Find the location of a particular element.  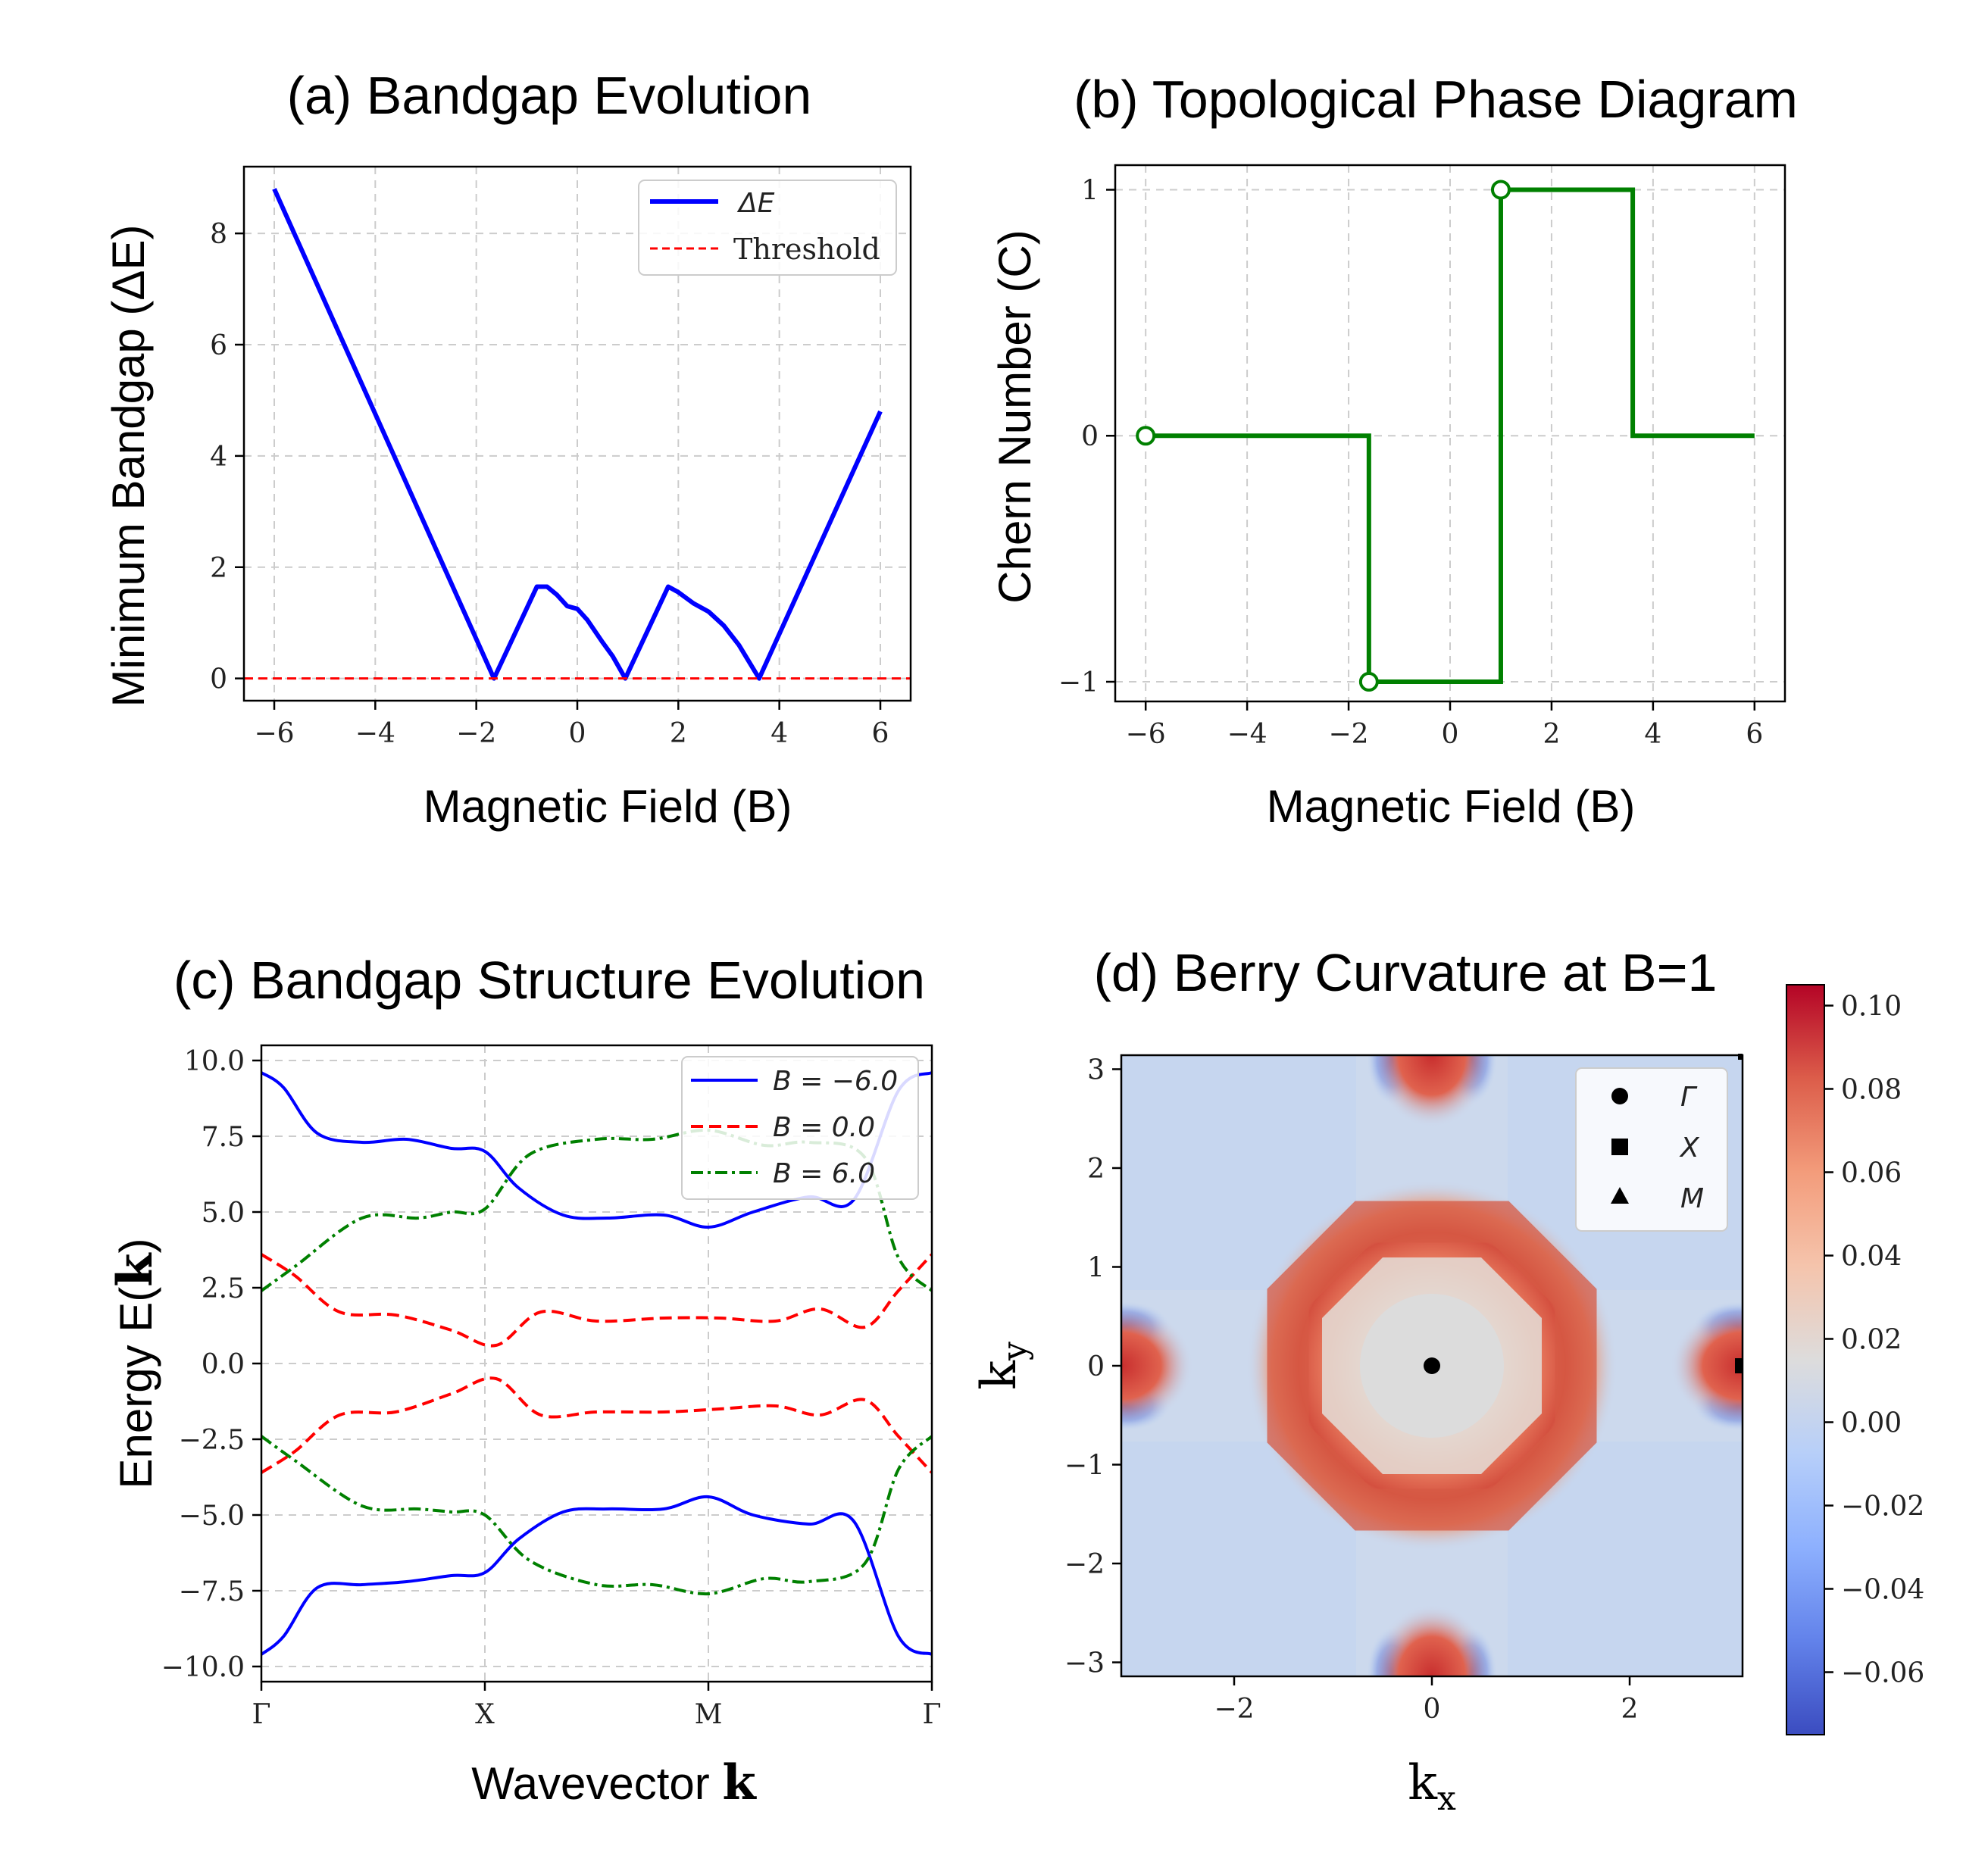

panel-a-legend: ΔE Threshold is located at coordinates (767, 228).